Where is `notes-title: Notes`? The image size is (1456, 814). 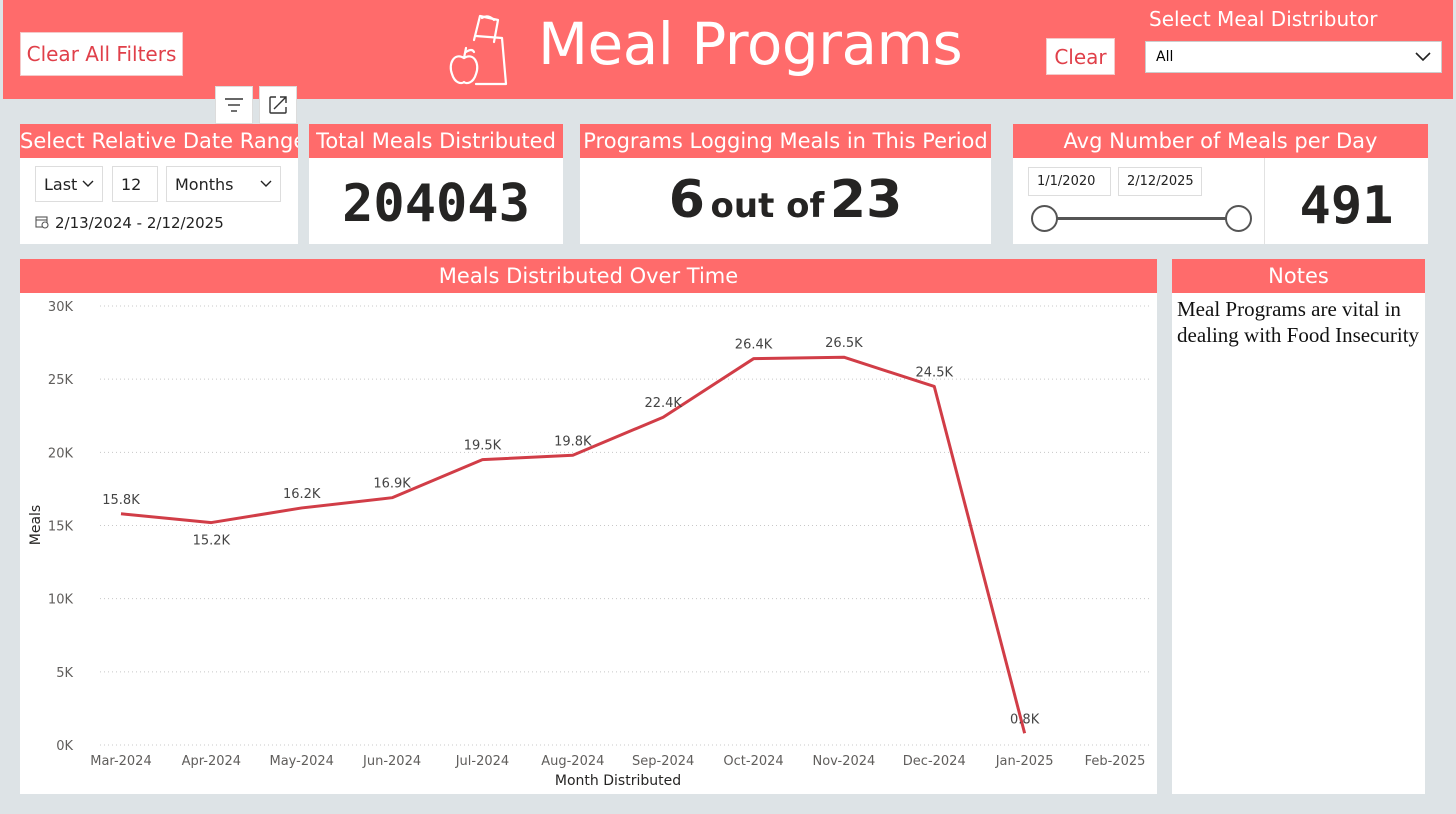
notes-title: Notes is located at coordinates (1298, 276).